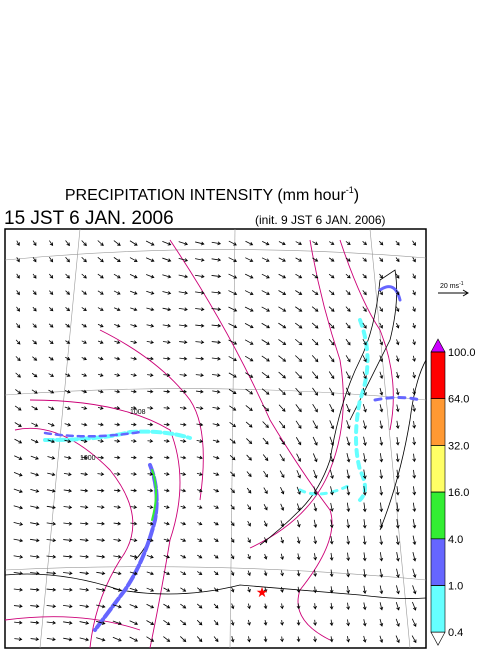 This screenshot has width=500, height=650. What do you see at coordinates (366, 335) in the screenshot?
I see `isobar` at bounding box center [366, 335].